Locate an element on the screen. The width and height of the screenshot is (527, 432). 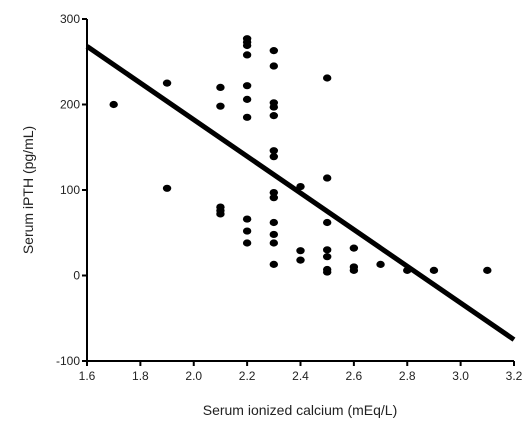
y-ticks: -100 0 100 200 300 is located at coordinates (71, 190).